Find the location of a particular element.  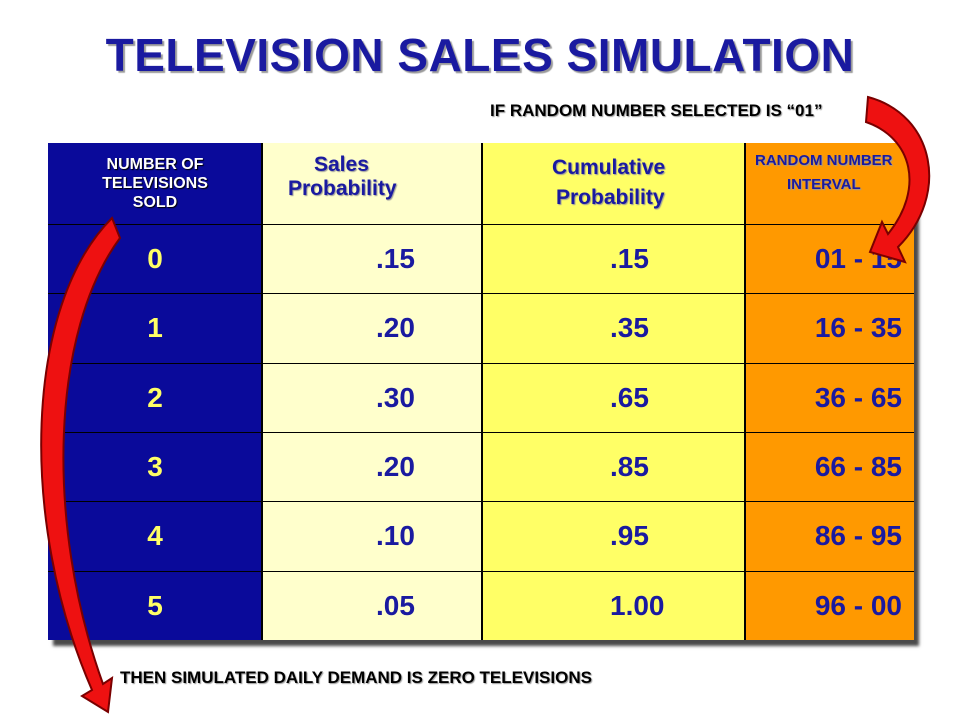

cell-random-interval: 36 - 65 is located at coordinates (858, 397).